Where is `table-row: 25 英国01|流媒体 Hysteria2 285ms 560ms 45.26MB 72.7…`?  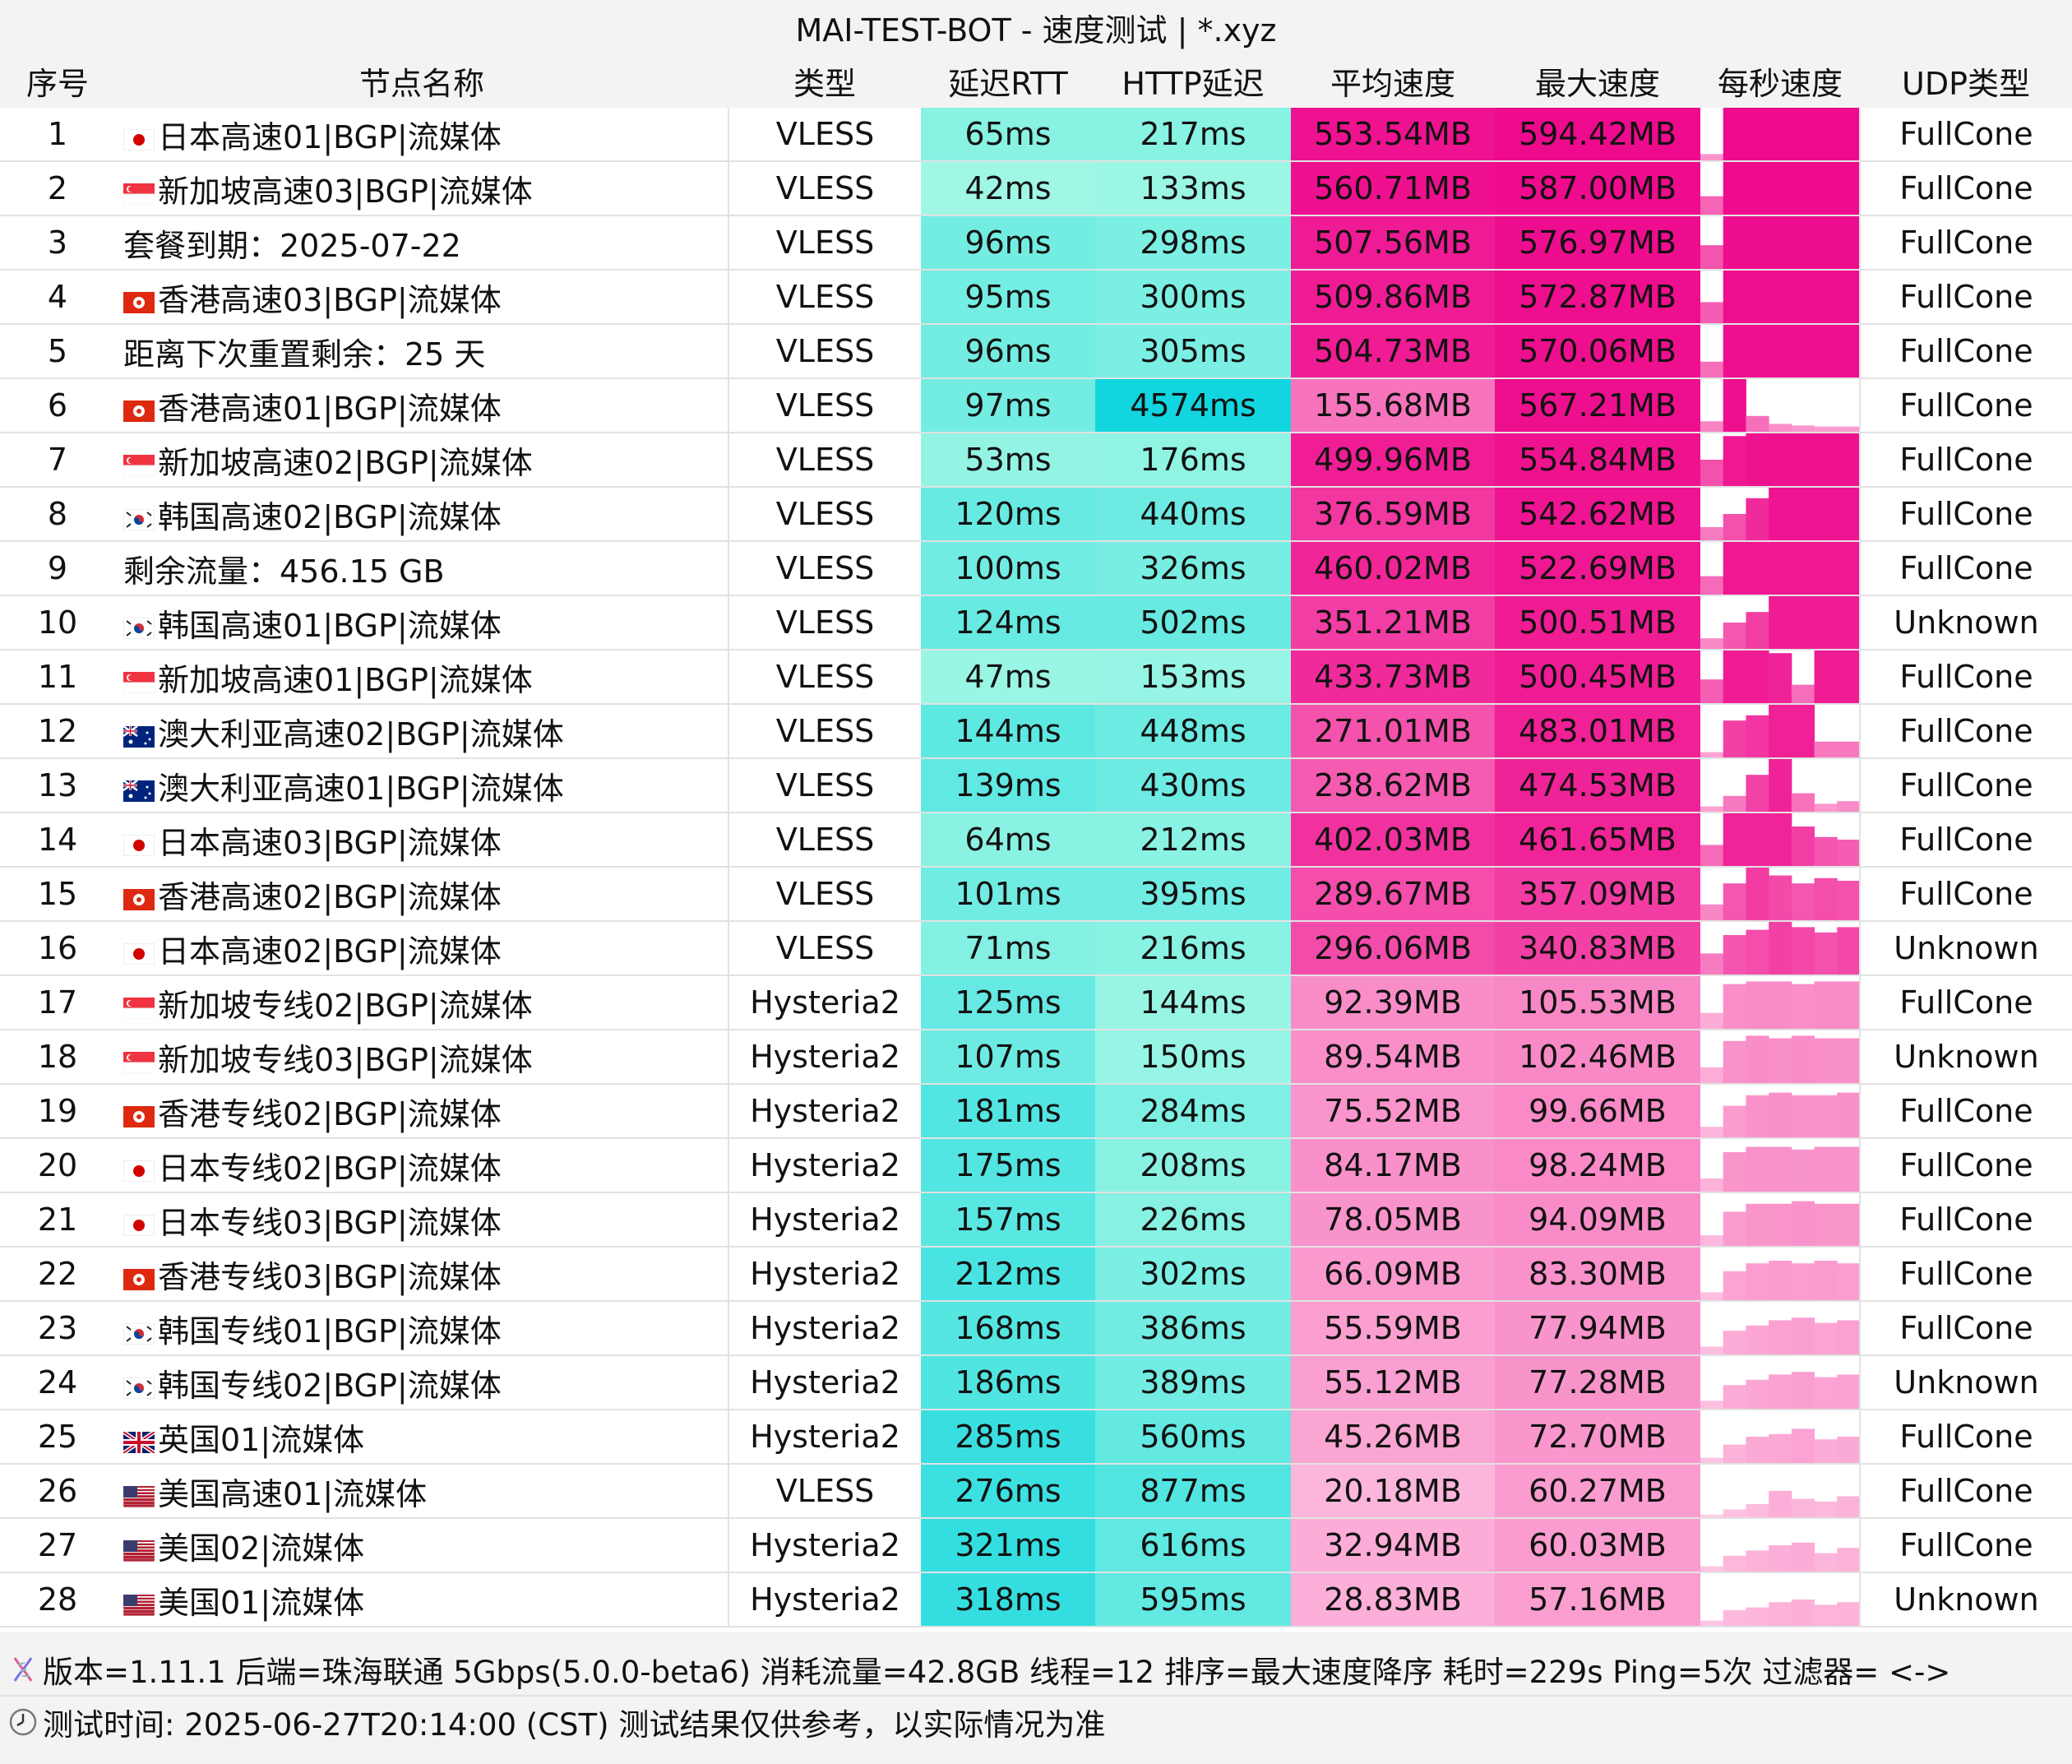
table-row: 25 英国01|流媒体 Hysteria2 285ms 560ms 45.26MB 72.7… is located at coordinates (1036, 1437).